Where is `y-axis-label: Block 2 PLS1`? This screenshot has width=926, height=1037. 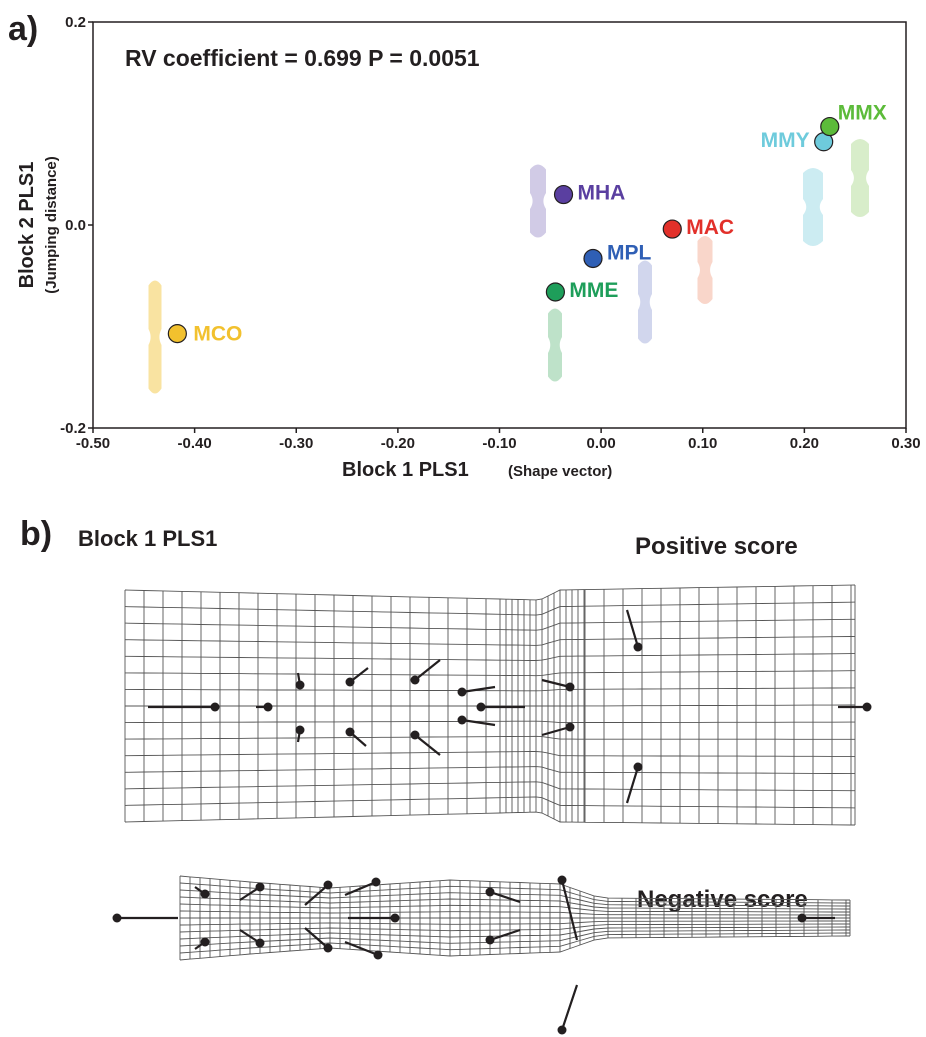
y-axis-label: Block 2 PLS1 is located at coordinates (27, 225).